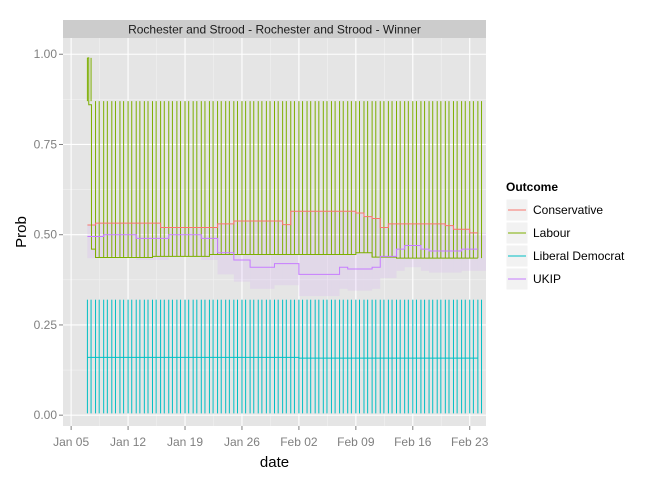 The height and width of the screenshot is (480, 672). Describe the element at coordinates (46, 144) in the screenshot. I see `y-tick-label: 0.75` at that location.